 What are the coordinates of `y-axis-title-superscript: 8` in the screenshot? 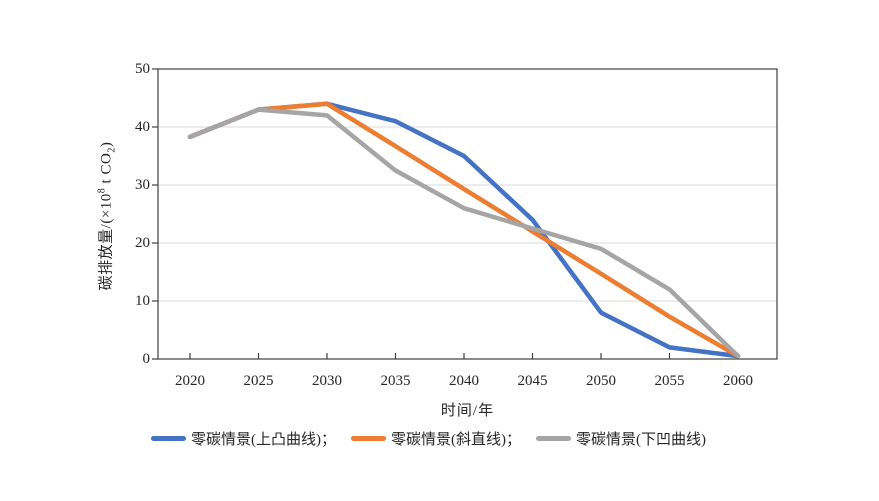 It's located at (102, 190).